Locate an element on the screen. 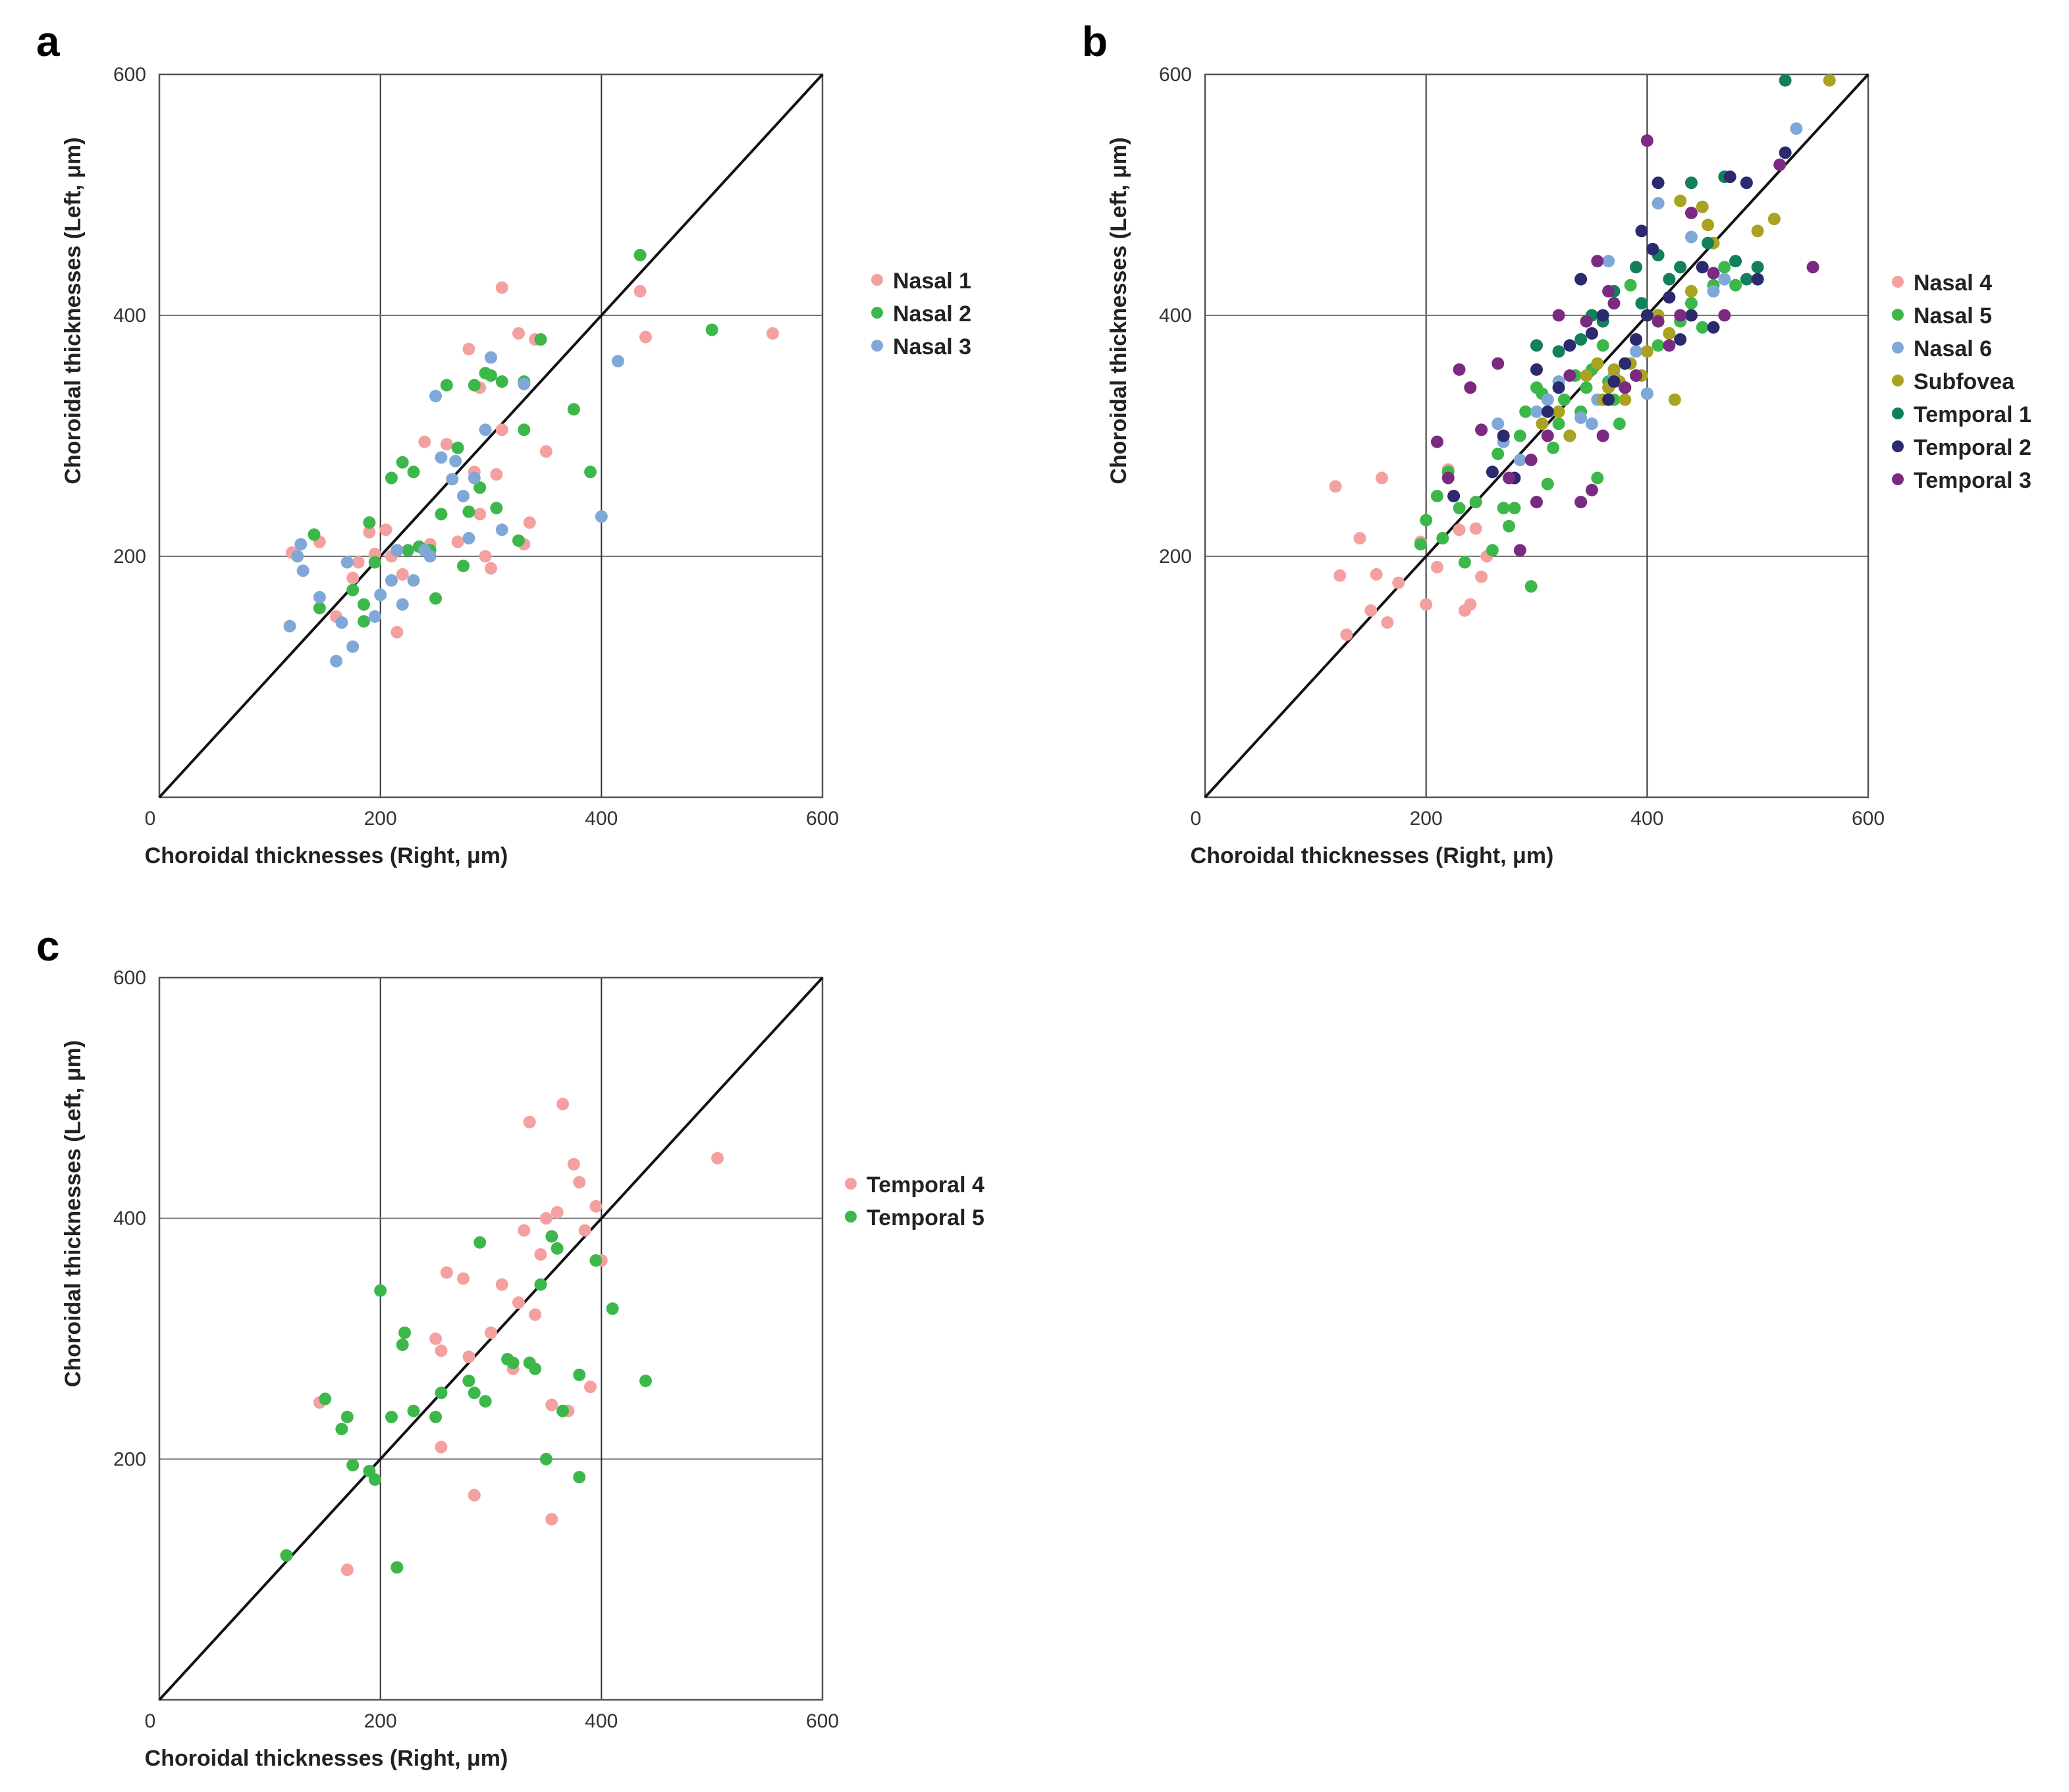  identity-line is located at coordinates (491, 436).